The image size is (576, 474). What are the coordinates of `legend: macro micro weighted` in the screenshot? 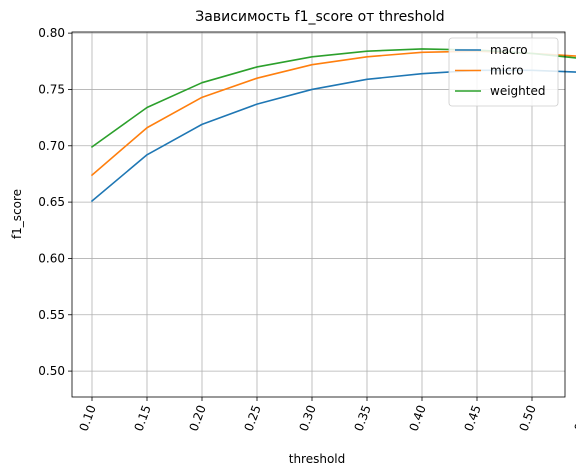 It's located at (503, 72).